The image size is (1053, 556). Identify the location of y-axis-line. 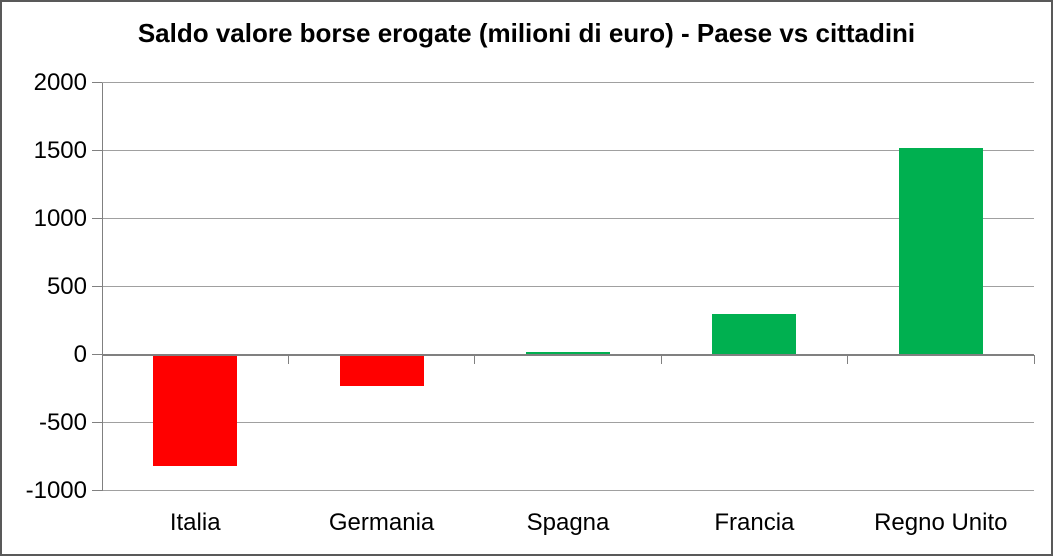
(102, 286).